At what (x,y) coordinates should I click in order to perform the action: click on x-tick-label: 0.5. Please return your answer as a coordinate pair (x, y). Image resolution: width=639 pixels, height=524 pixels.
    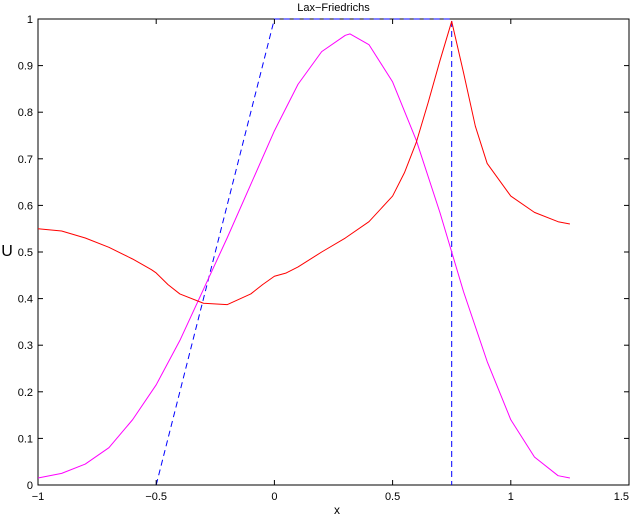
    Looking at the image, I should click on (392, 497).